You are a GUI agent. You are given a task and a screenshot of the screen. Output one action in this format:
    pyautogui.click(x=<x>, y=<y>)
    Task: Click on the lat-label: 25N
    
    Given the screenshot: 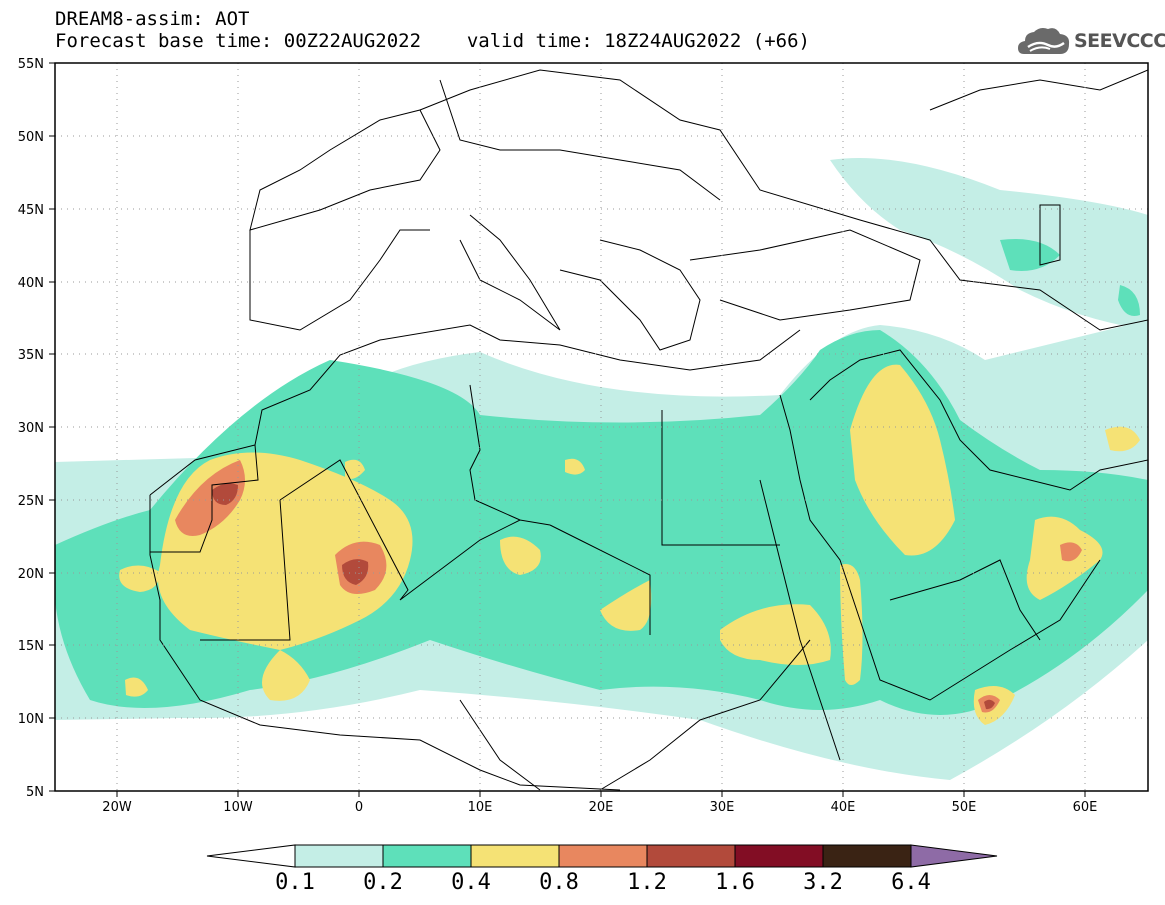 What is the action you would take?
    pyautogui.click(x=31, y=501)
    